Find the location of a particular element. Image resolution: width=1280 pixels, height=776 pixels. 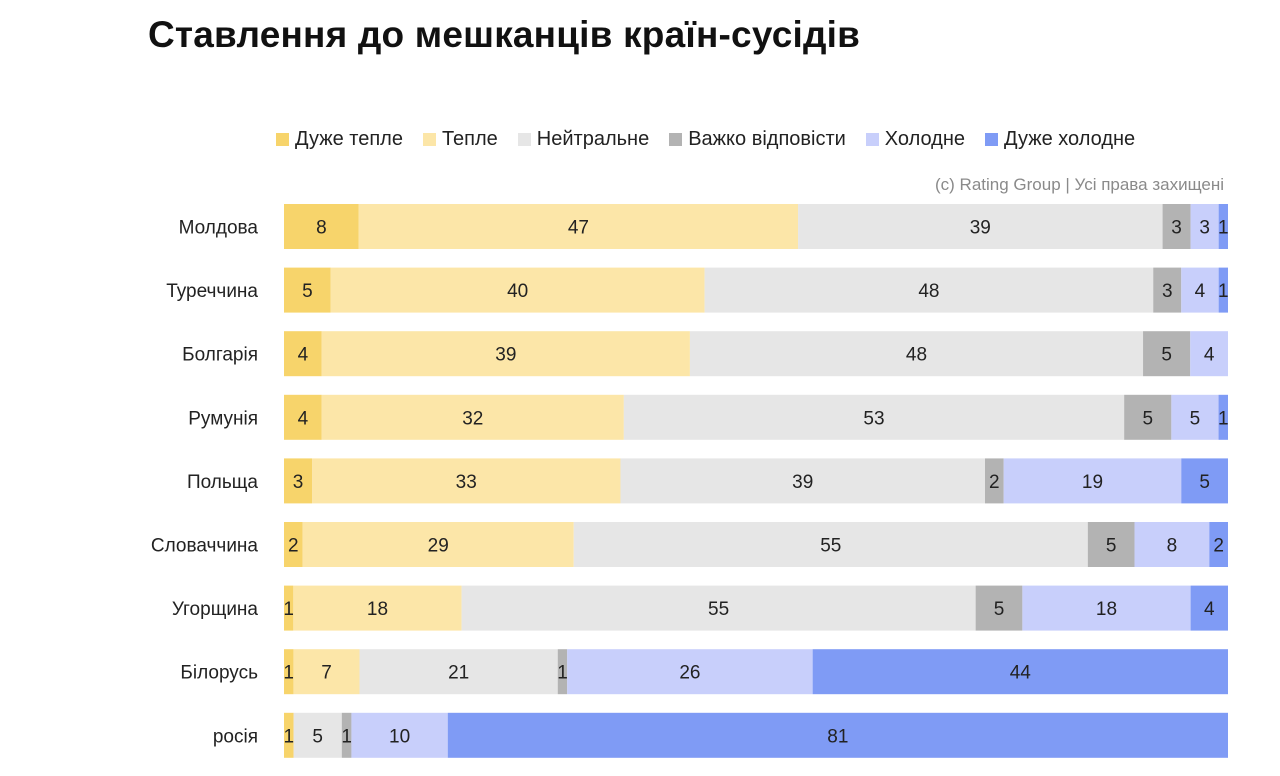

category-label: росія is located at coordinates (235, 736).